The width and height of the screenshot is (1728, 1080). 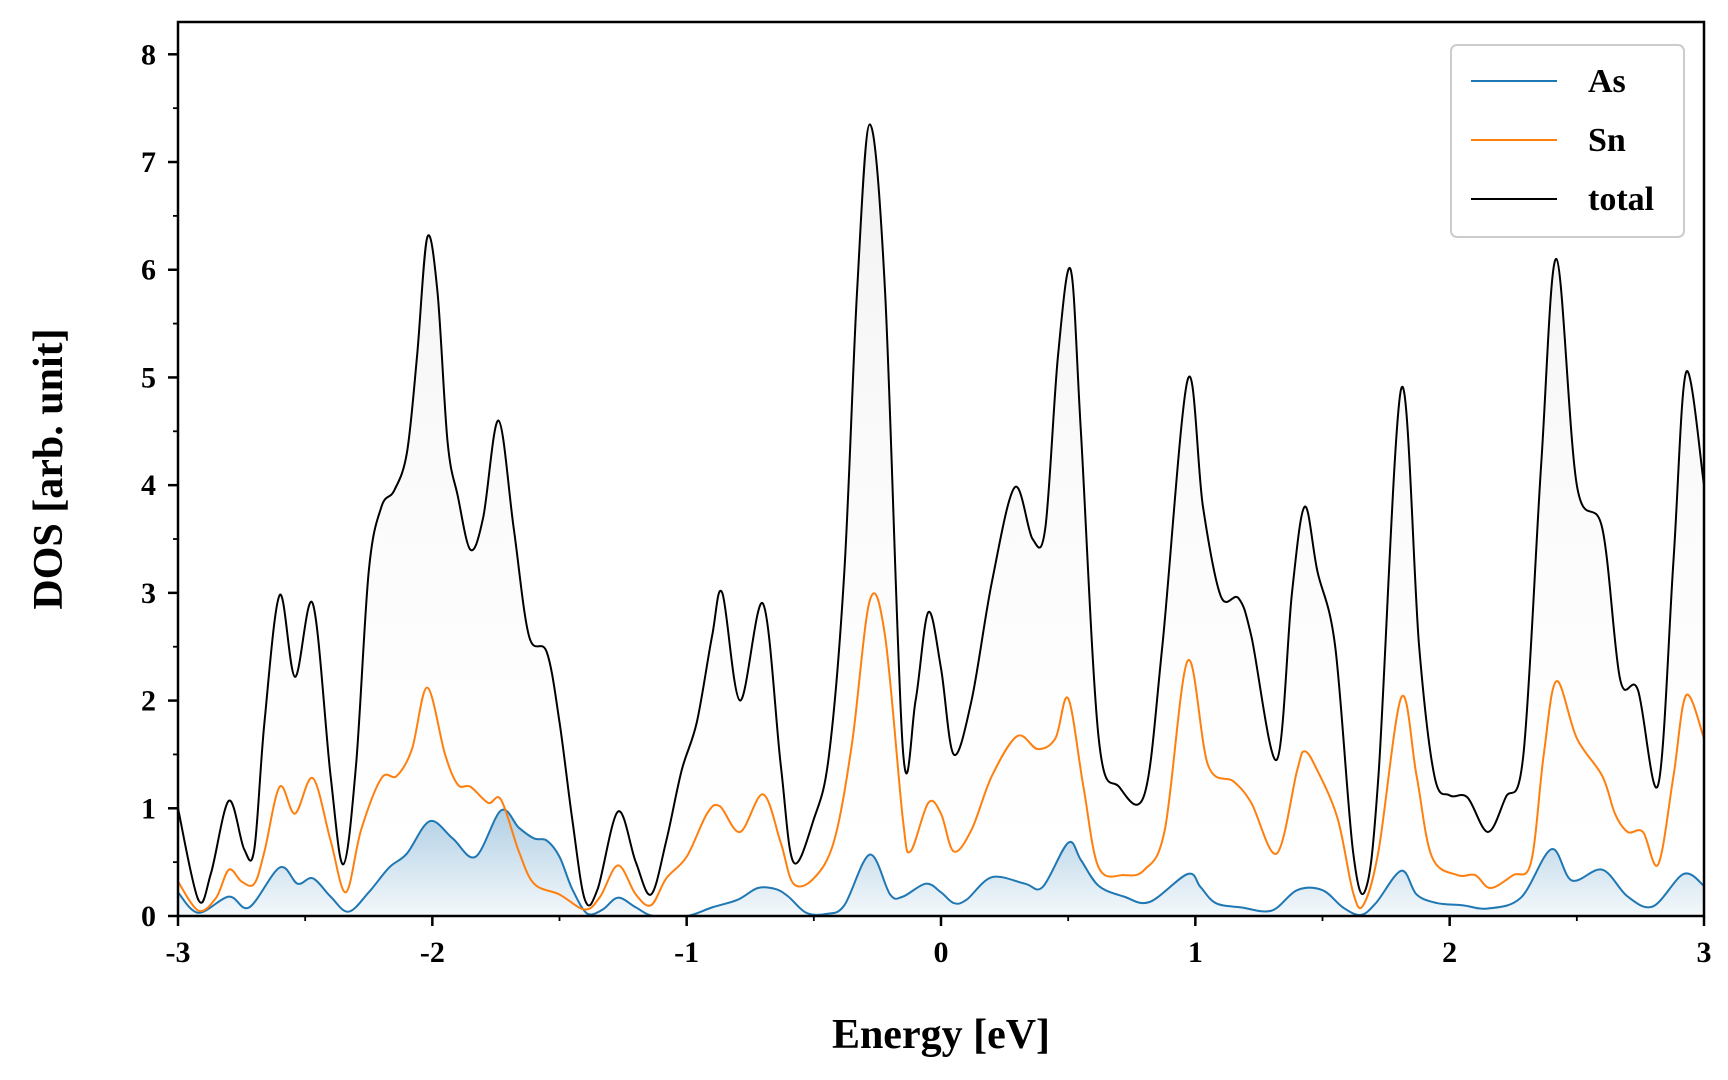 I want to click on x-tick-label: -2, so click(x=432, y=952).